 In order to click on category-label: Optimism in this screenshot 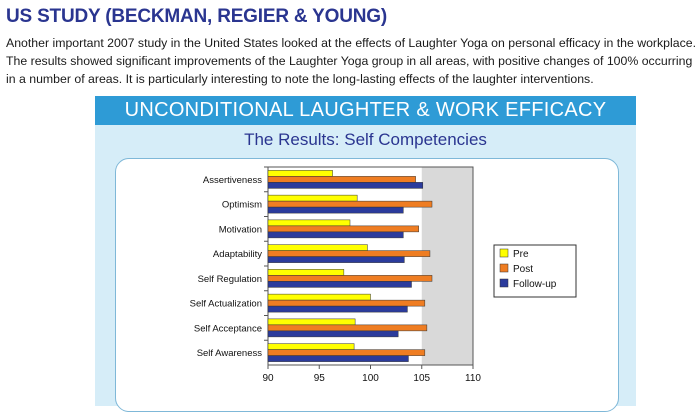, I will do `click(242, 205)`.